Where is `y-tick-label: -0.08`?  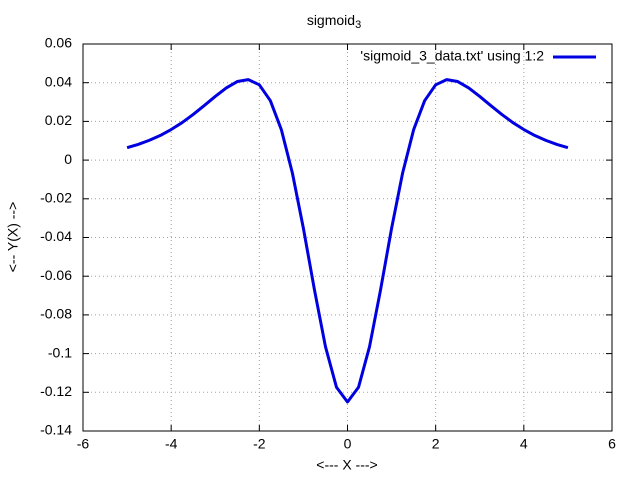
y-tick-label: -0.08 is located at coordinates (56, 314).